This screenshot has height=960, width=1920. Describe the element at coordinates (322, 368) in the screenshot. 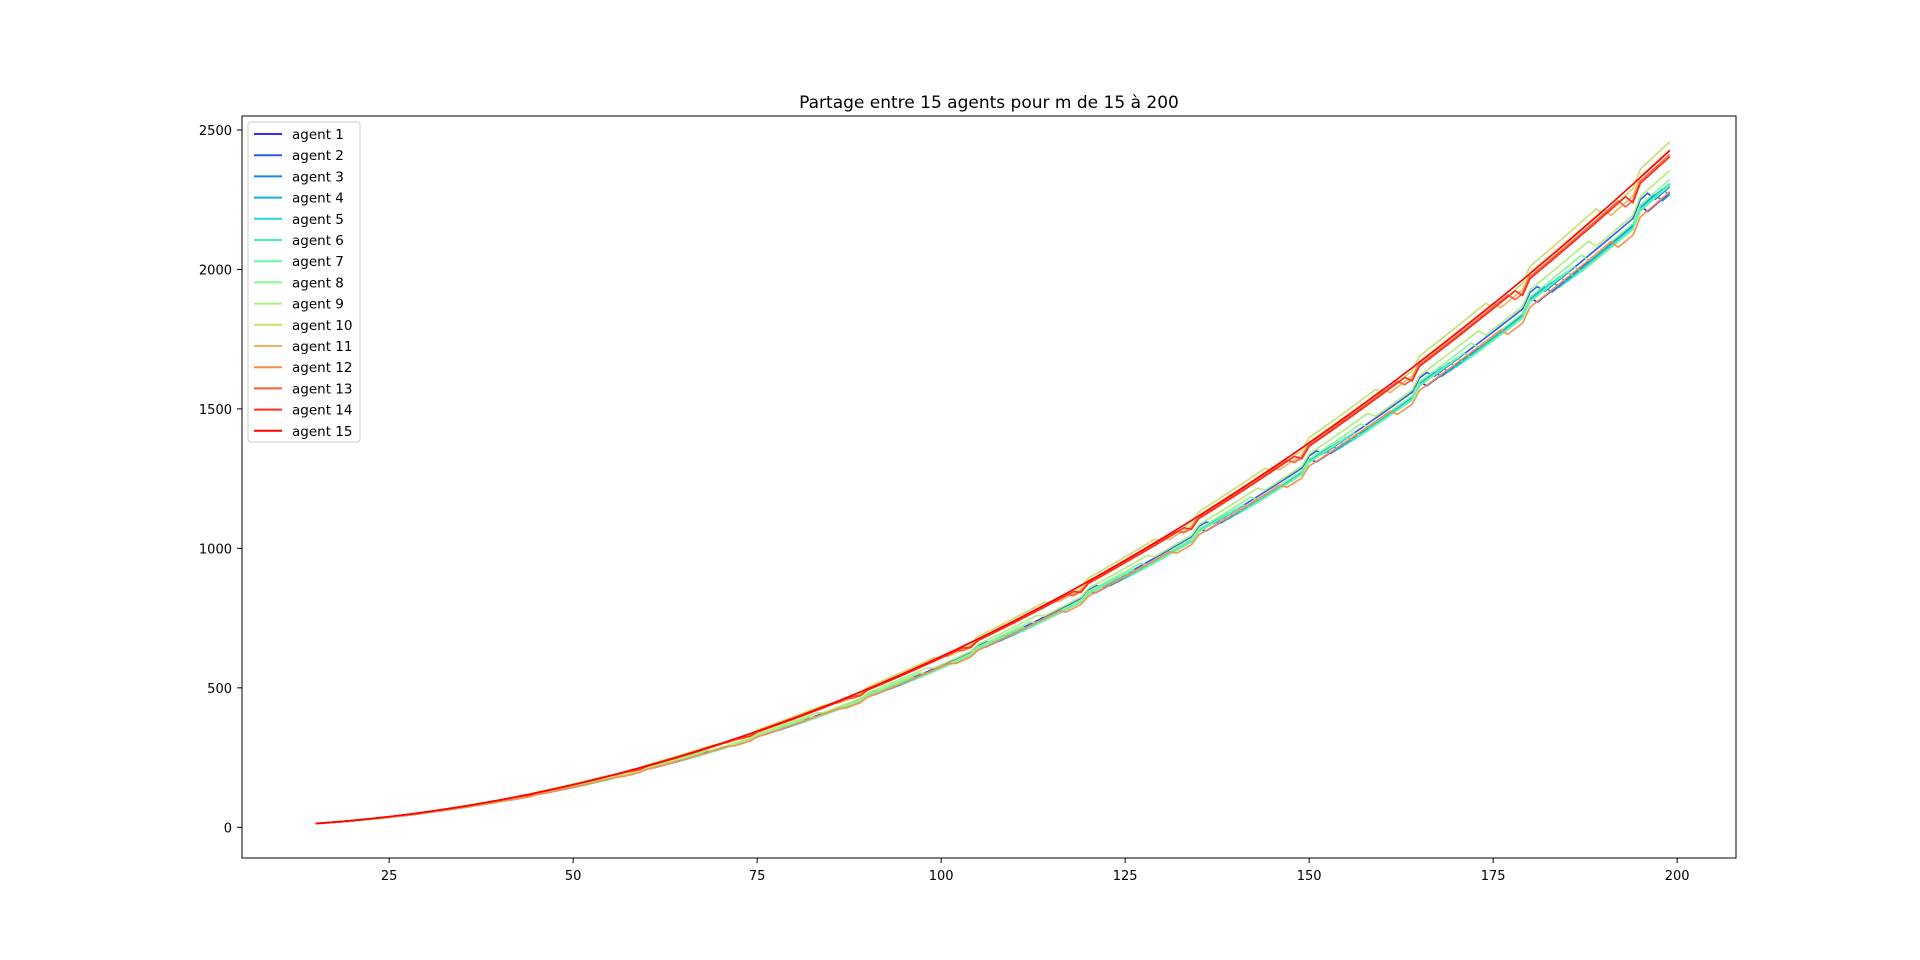

I see `legend-label: agent 12` at that location.